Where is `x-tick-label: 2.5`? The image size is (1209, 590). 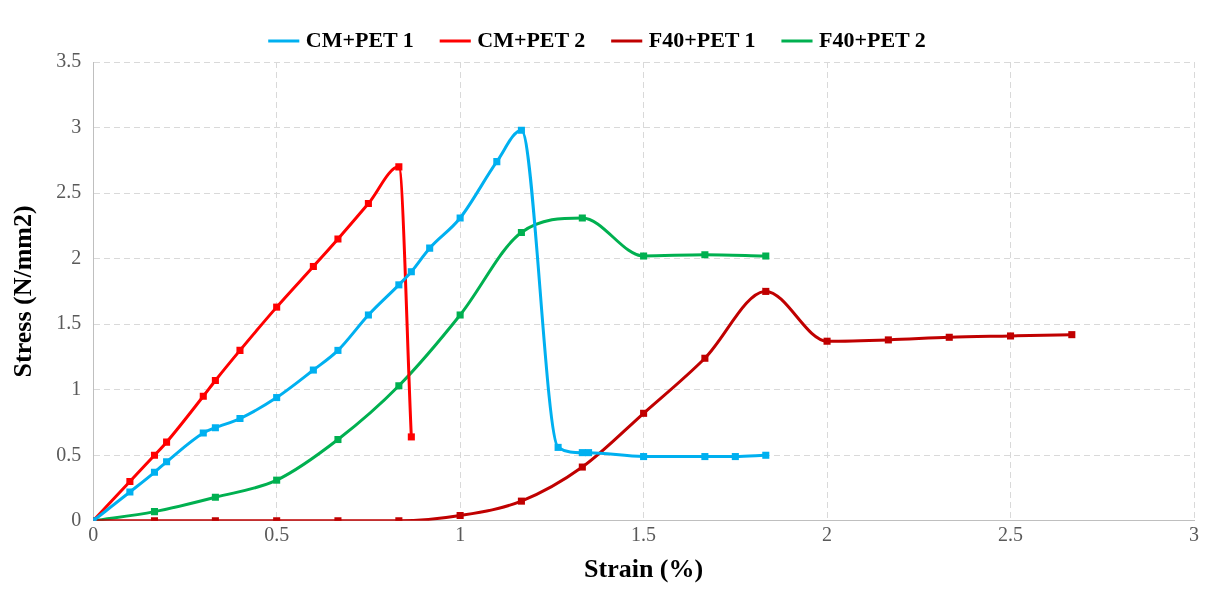 x-tick-label: 2.5 is located at coordinates (1011, 534).